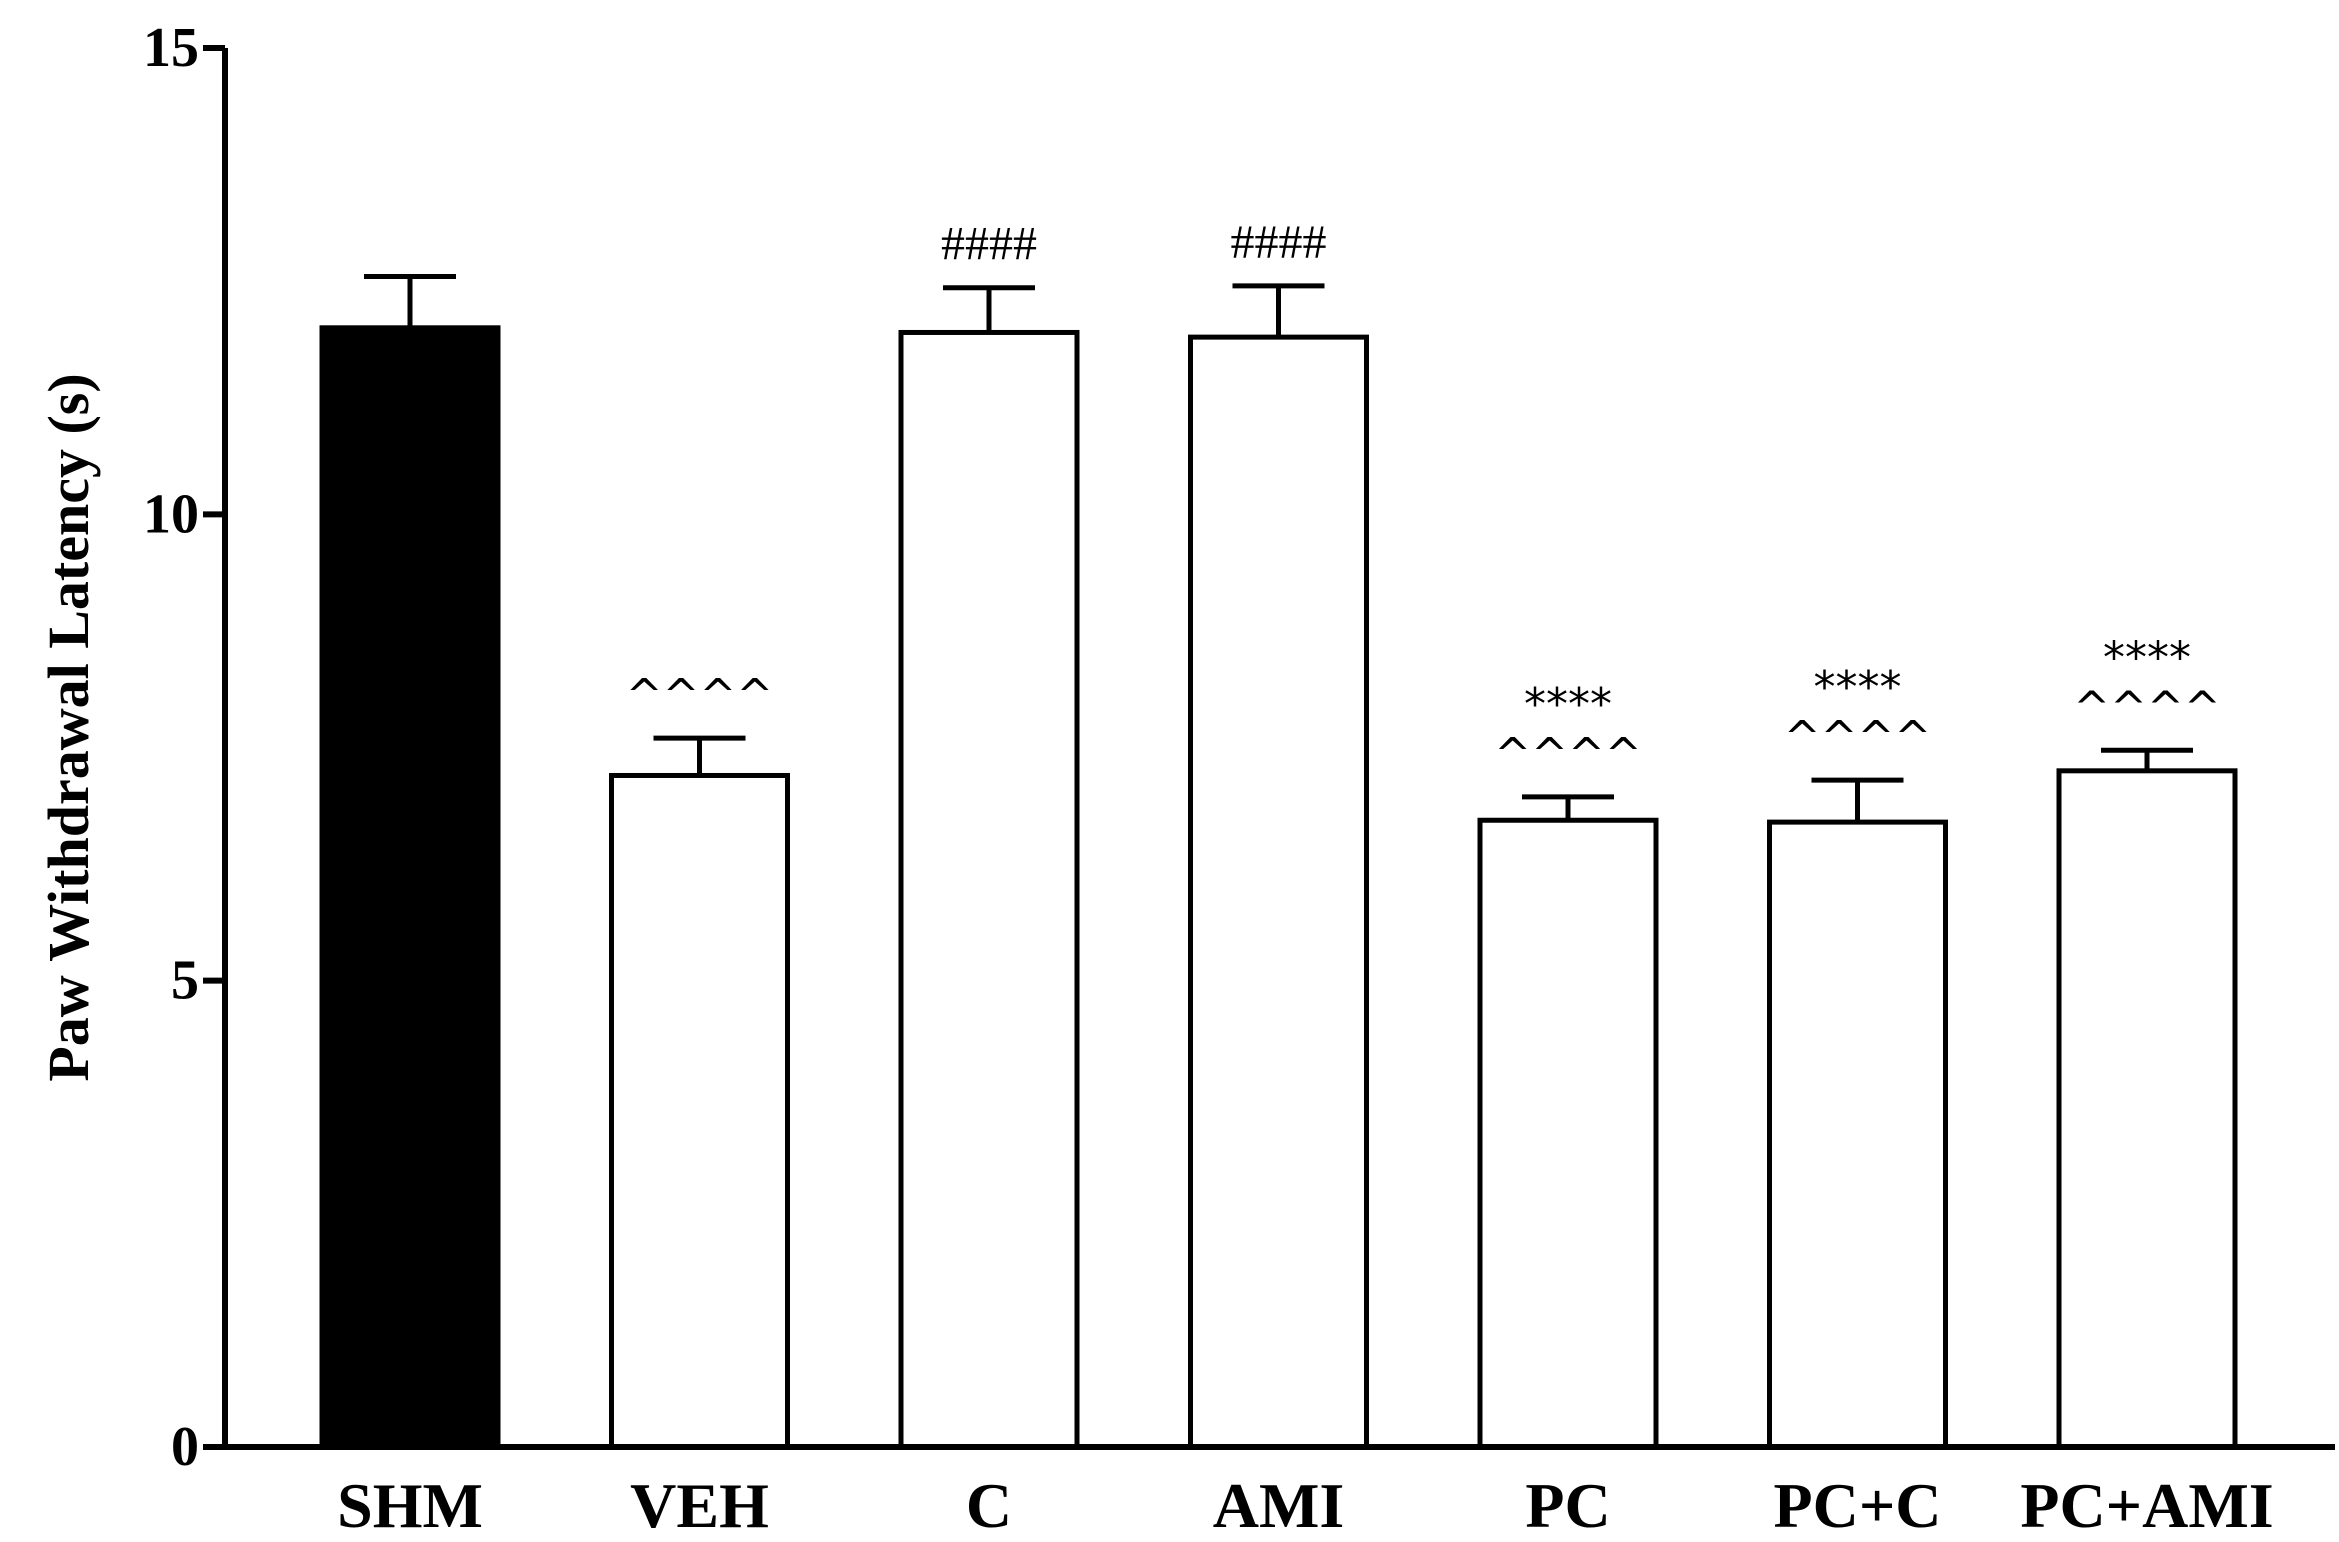 The width and height of the screenshot is (2339, 1542). What do you see at coordinates (1279, 1505) in the screenshot?
I see `x-tick-label: AMI` at bounding box center [1279, 1505].